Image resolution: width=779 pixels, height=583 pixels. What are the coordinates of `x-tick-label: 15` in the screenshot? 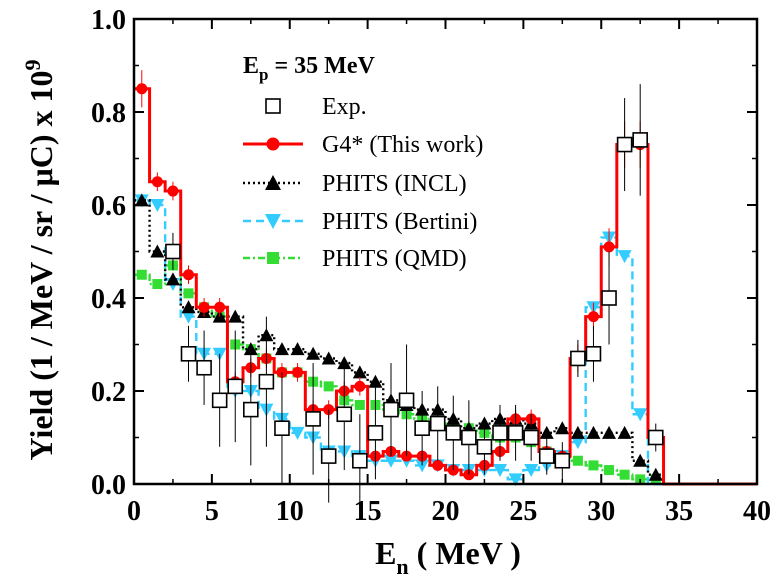 It's located at (368, 511).